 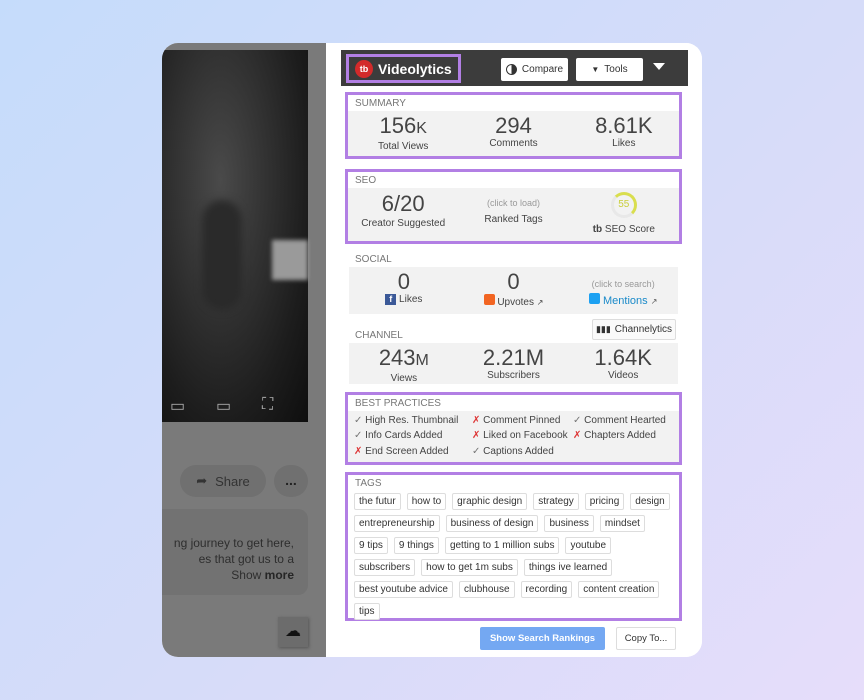 I want to click on tag-chip: strategy, so click(x=556, y=501).